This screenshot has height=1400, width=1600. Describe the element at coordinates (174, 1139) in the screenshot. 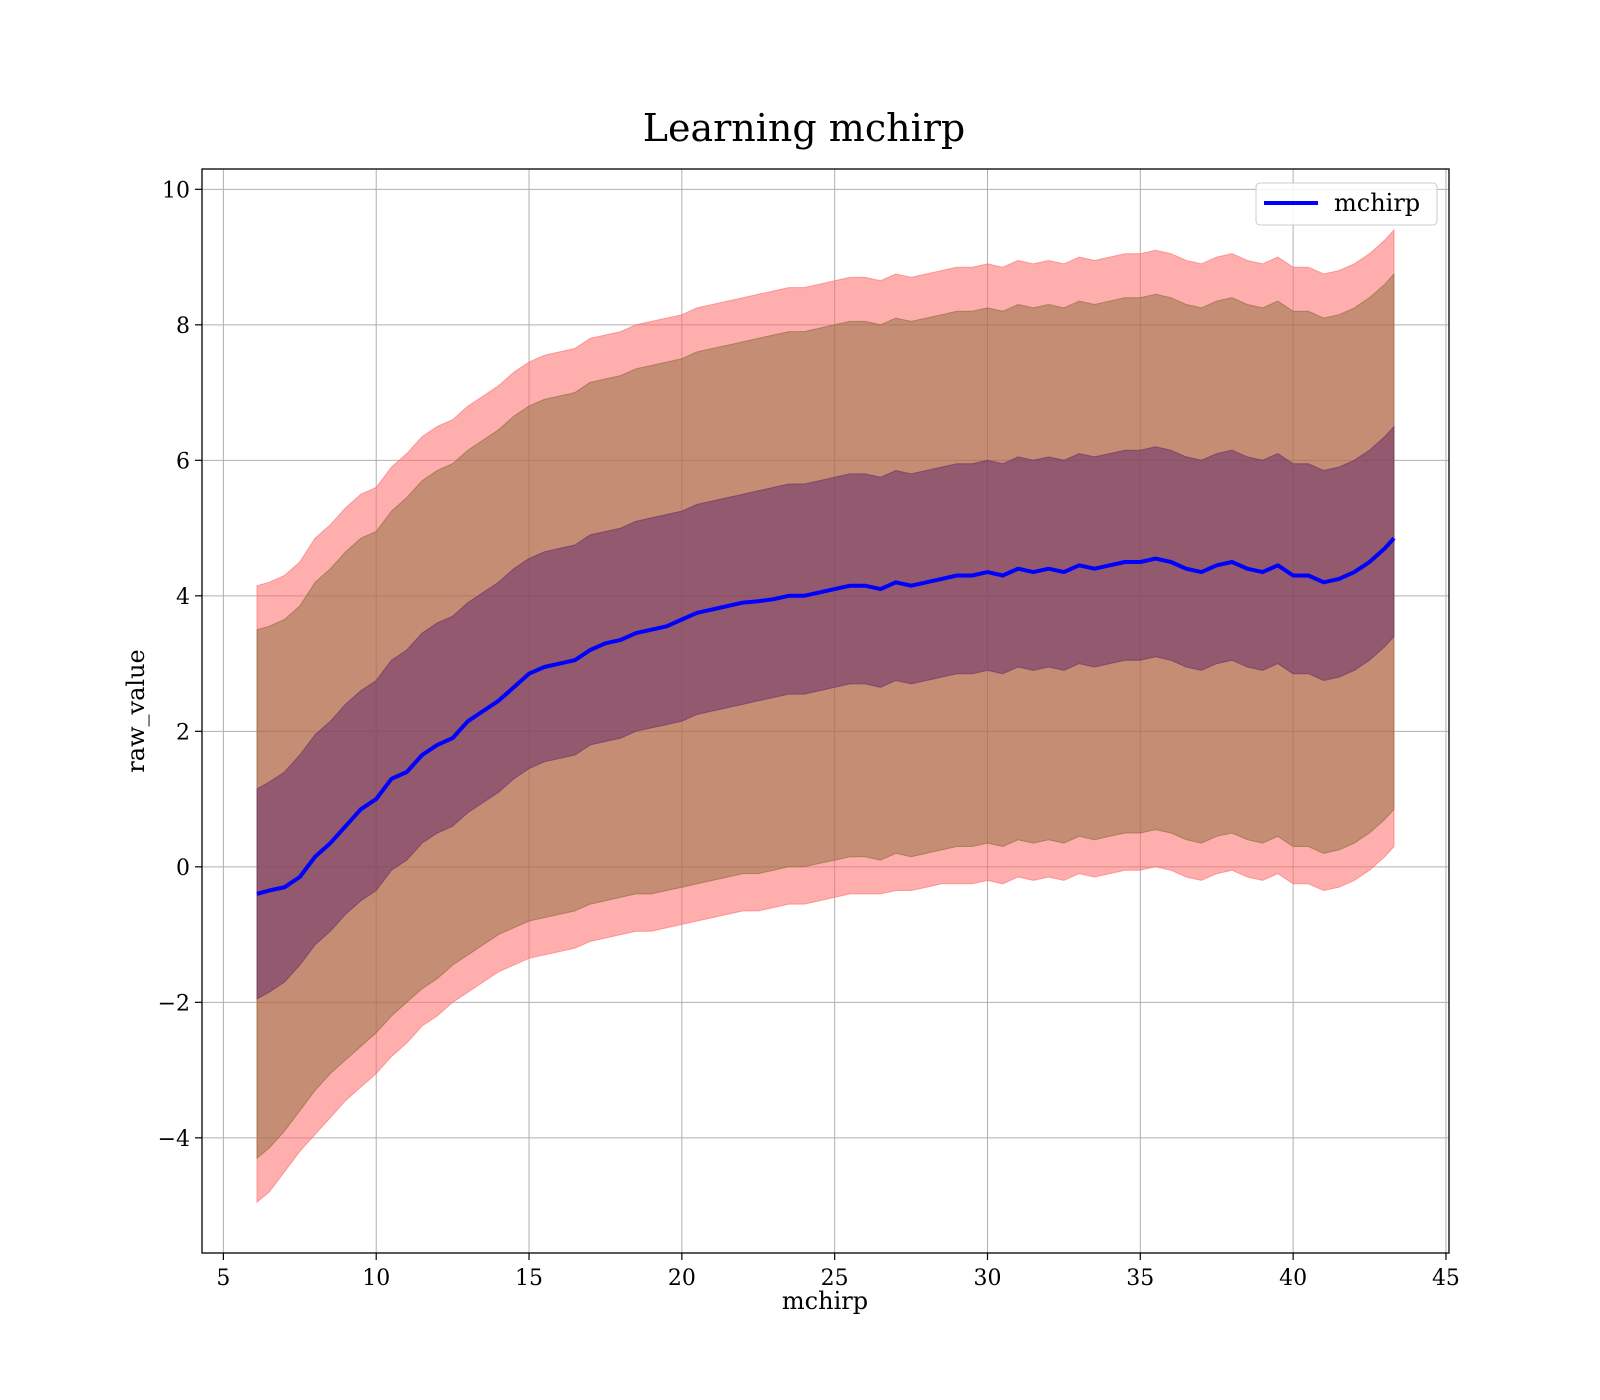

I see `y-tick-label: −4` at that location.